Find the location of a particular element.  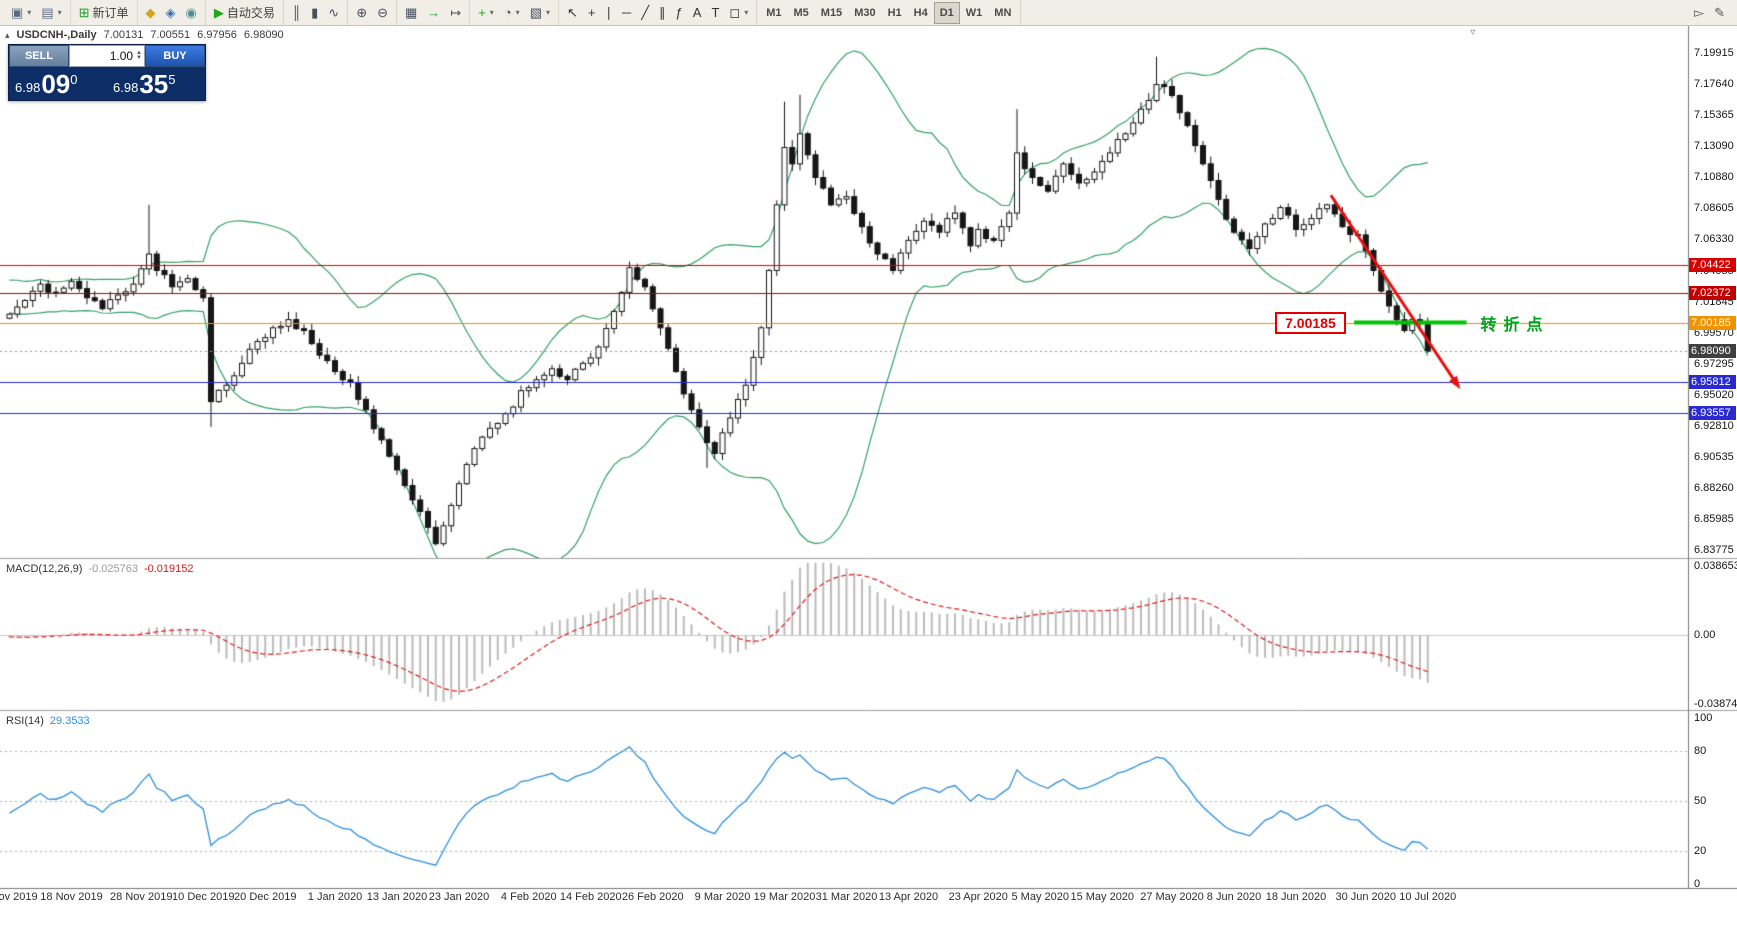

volume-input: 1.00 ▲ ▼ is located at coordinates (107, 56).